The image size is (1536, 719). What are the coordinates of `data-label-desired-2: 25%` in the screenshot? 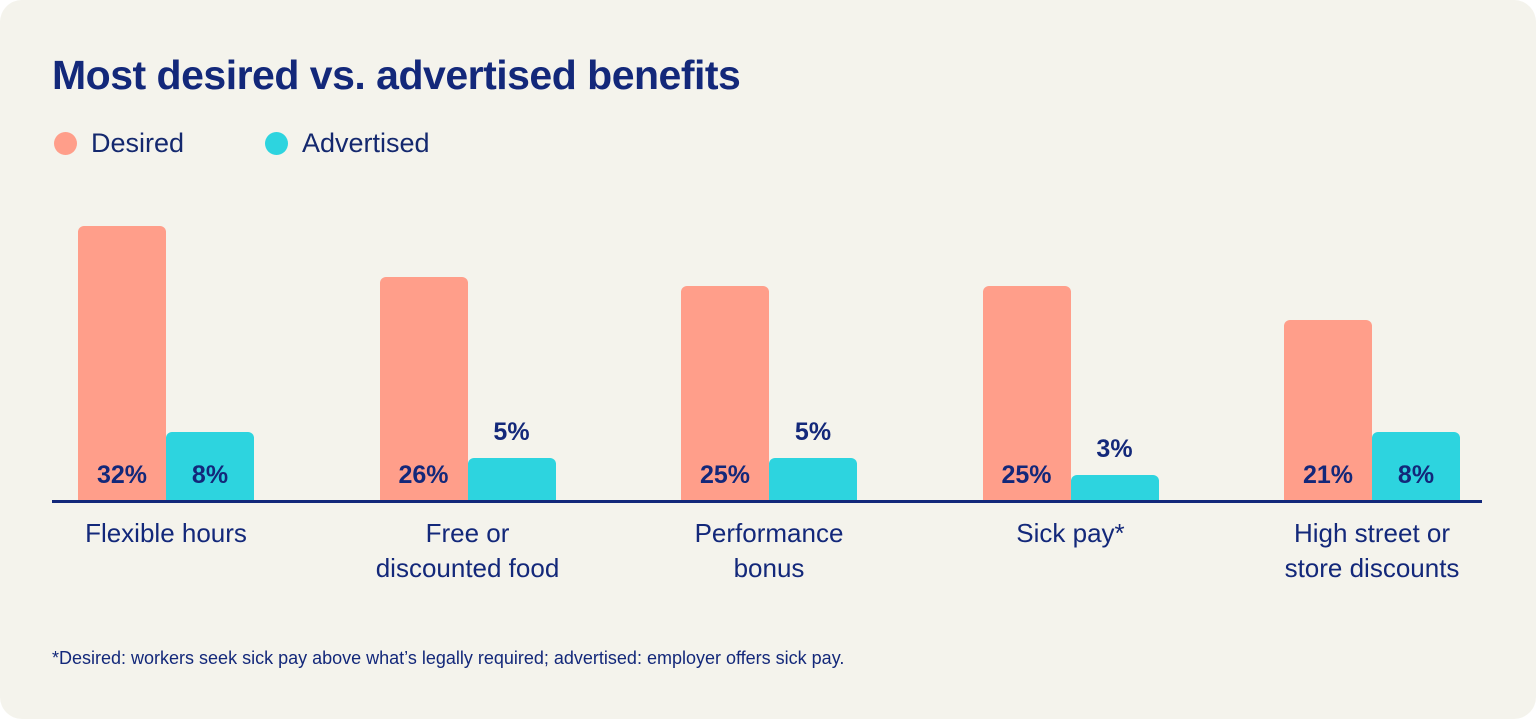 It's located at (725, 475).